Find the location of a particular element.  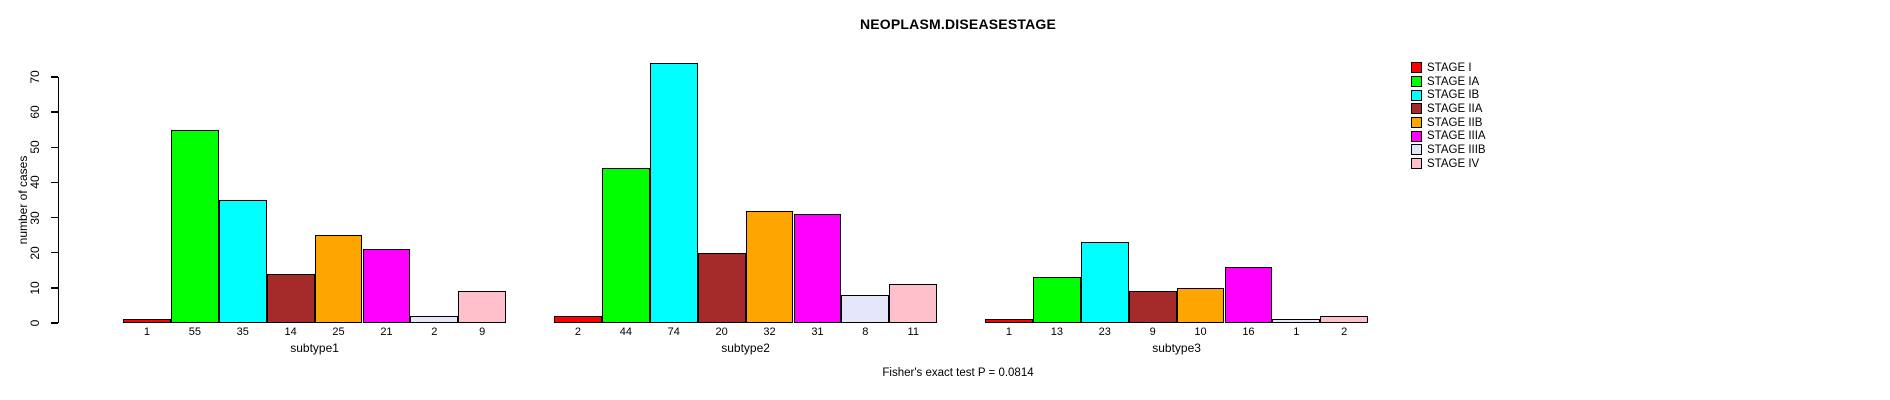

bar-value-label: 31 is located at coordinates (817, 332).